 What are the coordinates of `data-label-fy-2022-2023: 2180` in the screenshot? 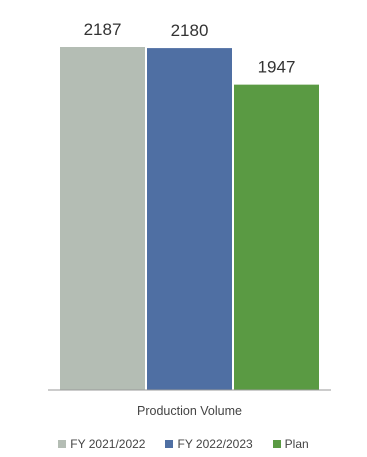 It's located at (190, 30).